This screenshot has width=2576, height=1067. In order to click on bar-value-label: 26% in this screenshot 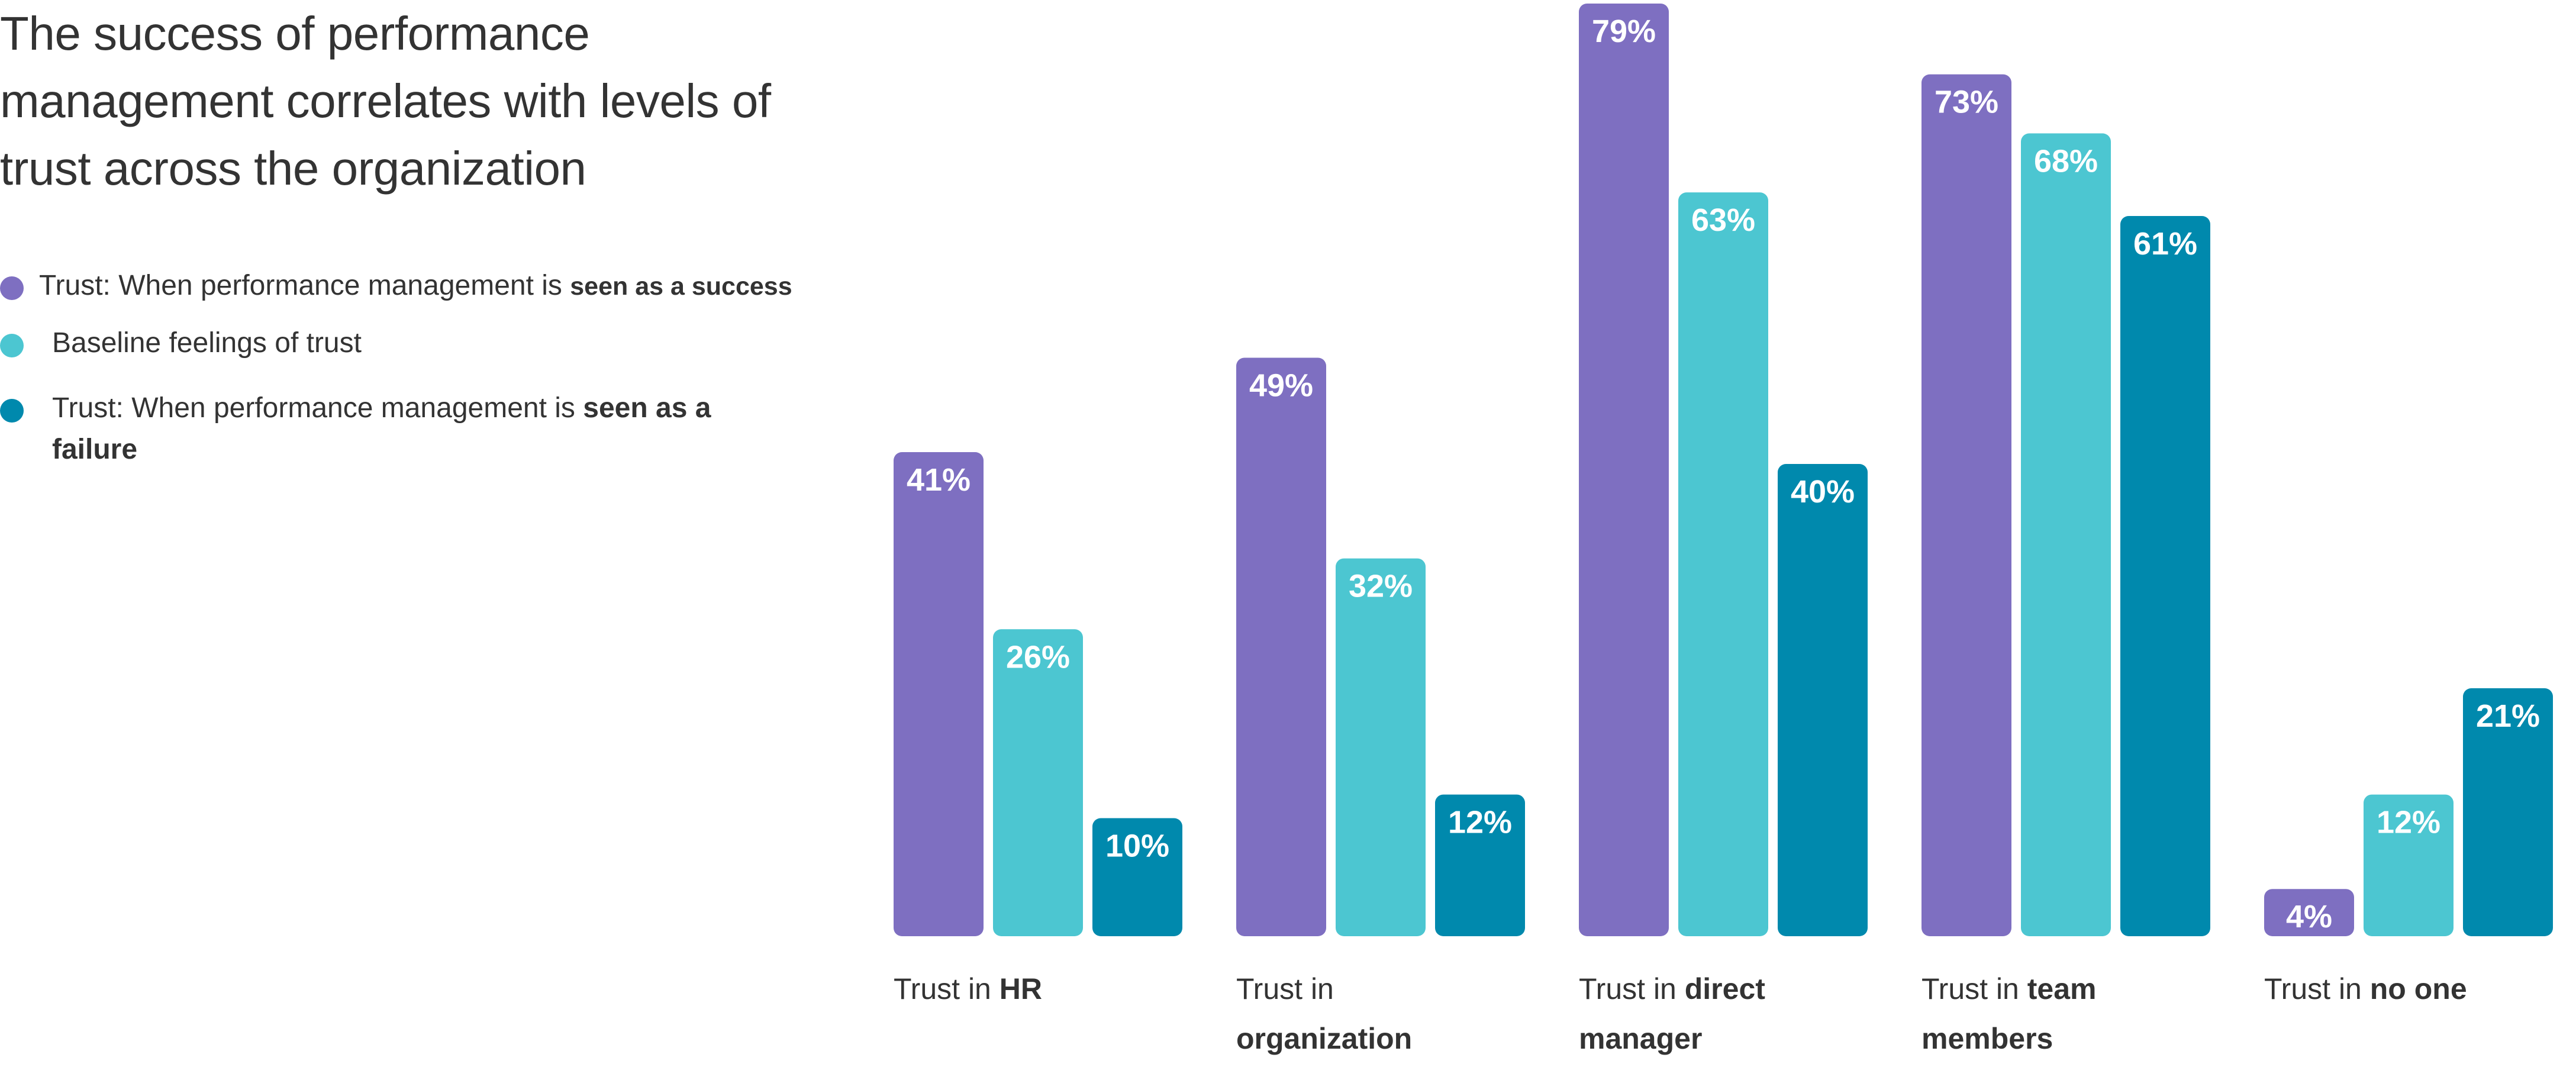, I will do `click(1038, 657)`.